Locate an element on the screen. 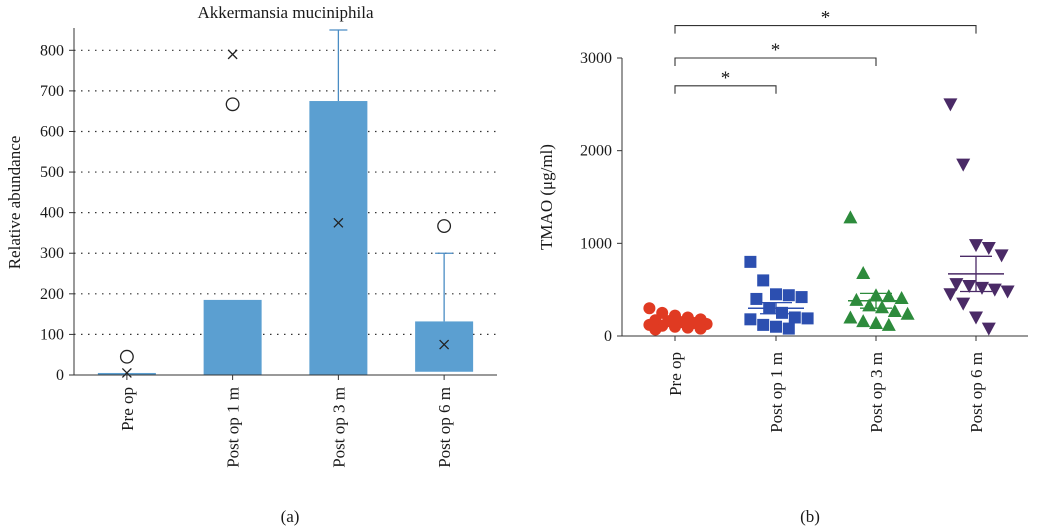 The image size is (1045, 531). panel-label: (a) is located at coordinates (290, 516).